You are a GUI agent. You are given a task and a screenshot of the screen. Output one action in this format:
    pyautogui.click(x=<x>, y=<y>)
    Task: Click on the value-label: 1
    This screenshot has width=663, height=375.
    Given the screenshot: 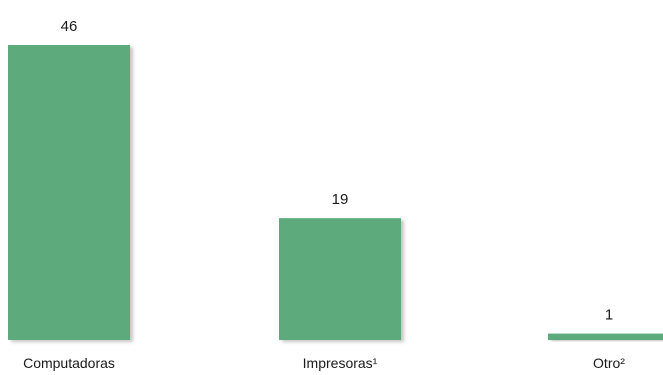 What is the action you would take?
    pyautogui.click(x=609, y=315)
    